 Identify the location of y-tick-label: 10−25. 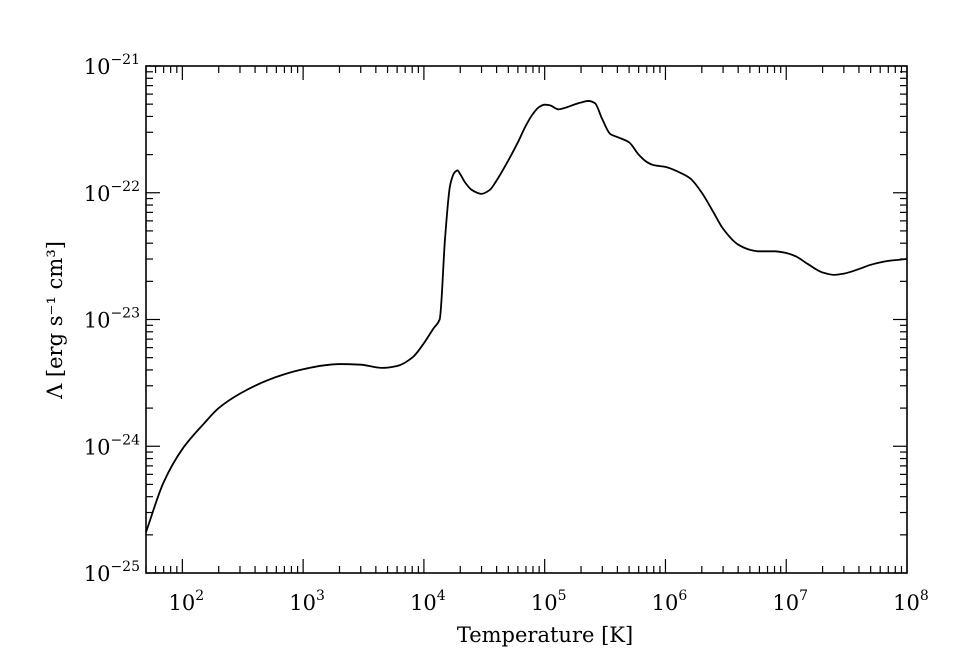
(112, 572).